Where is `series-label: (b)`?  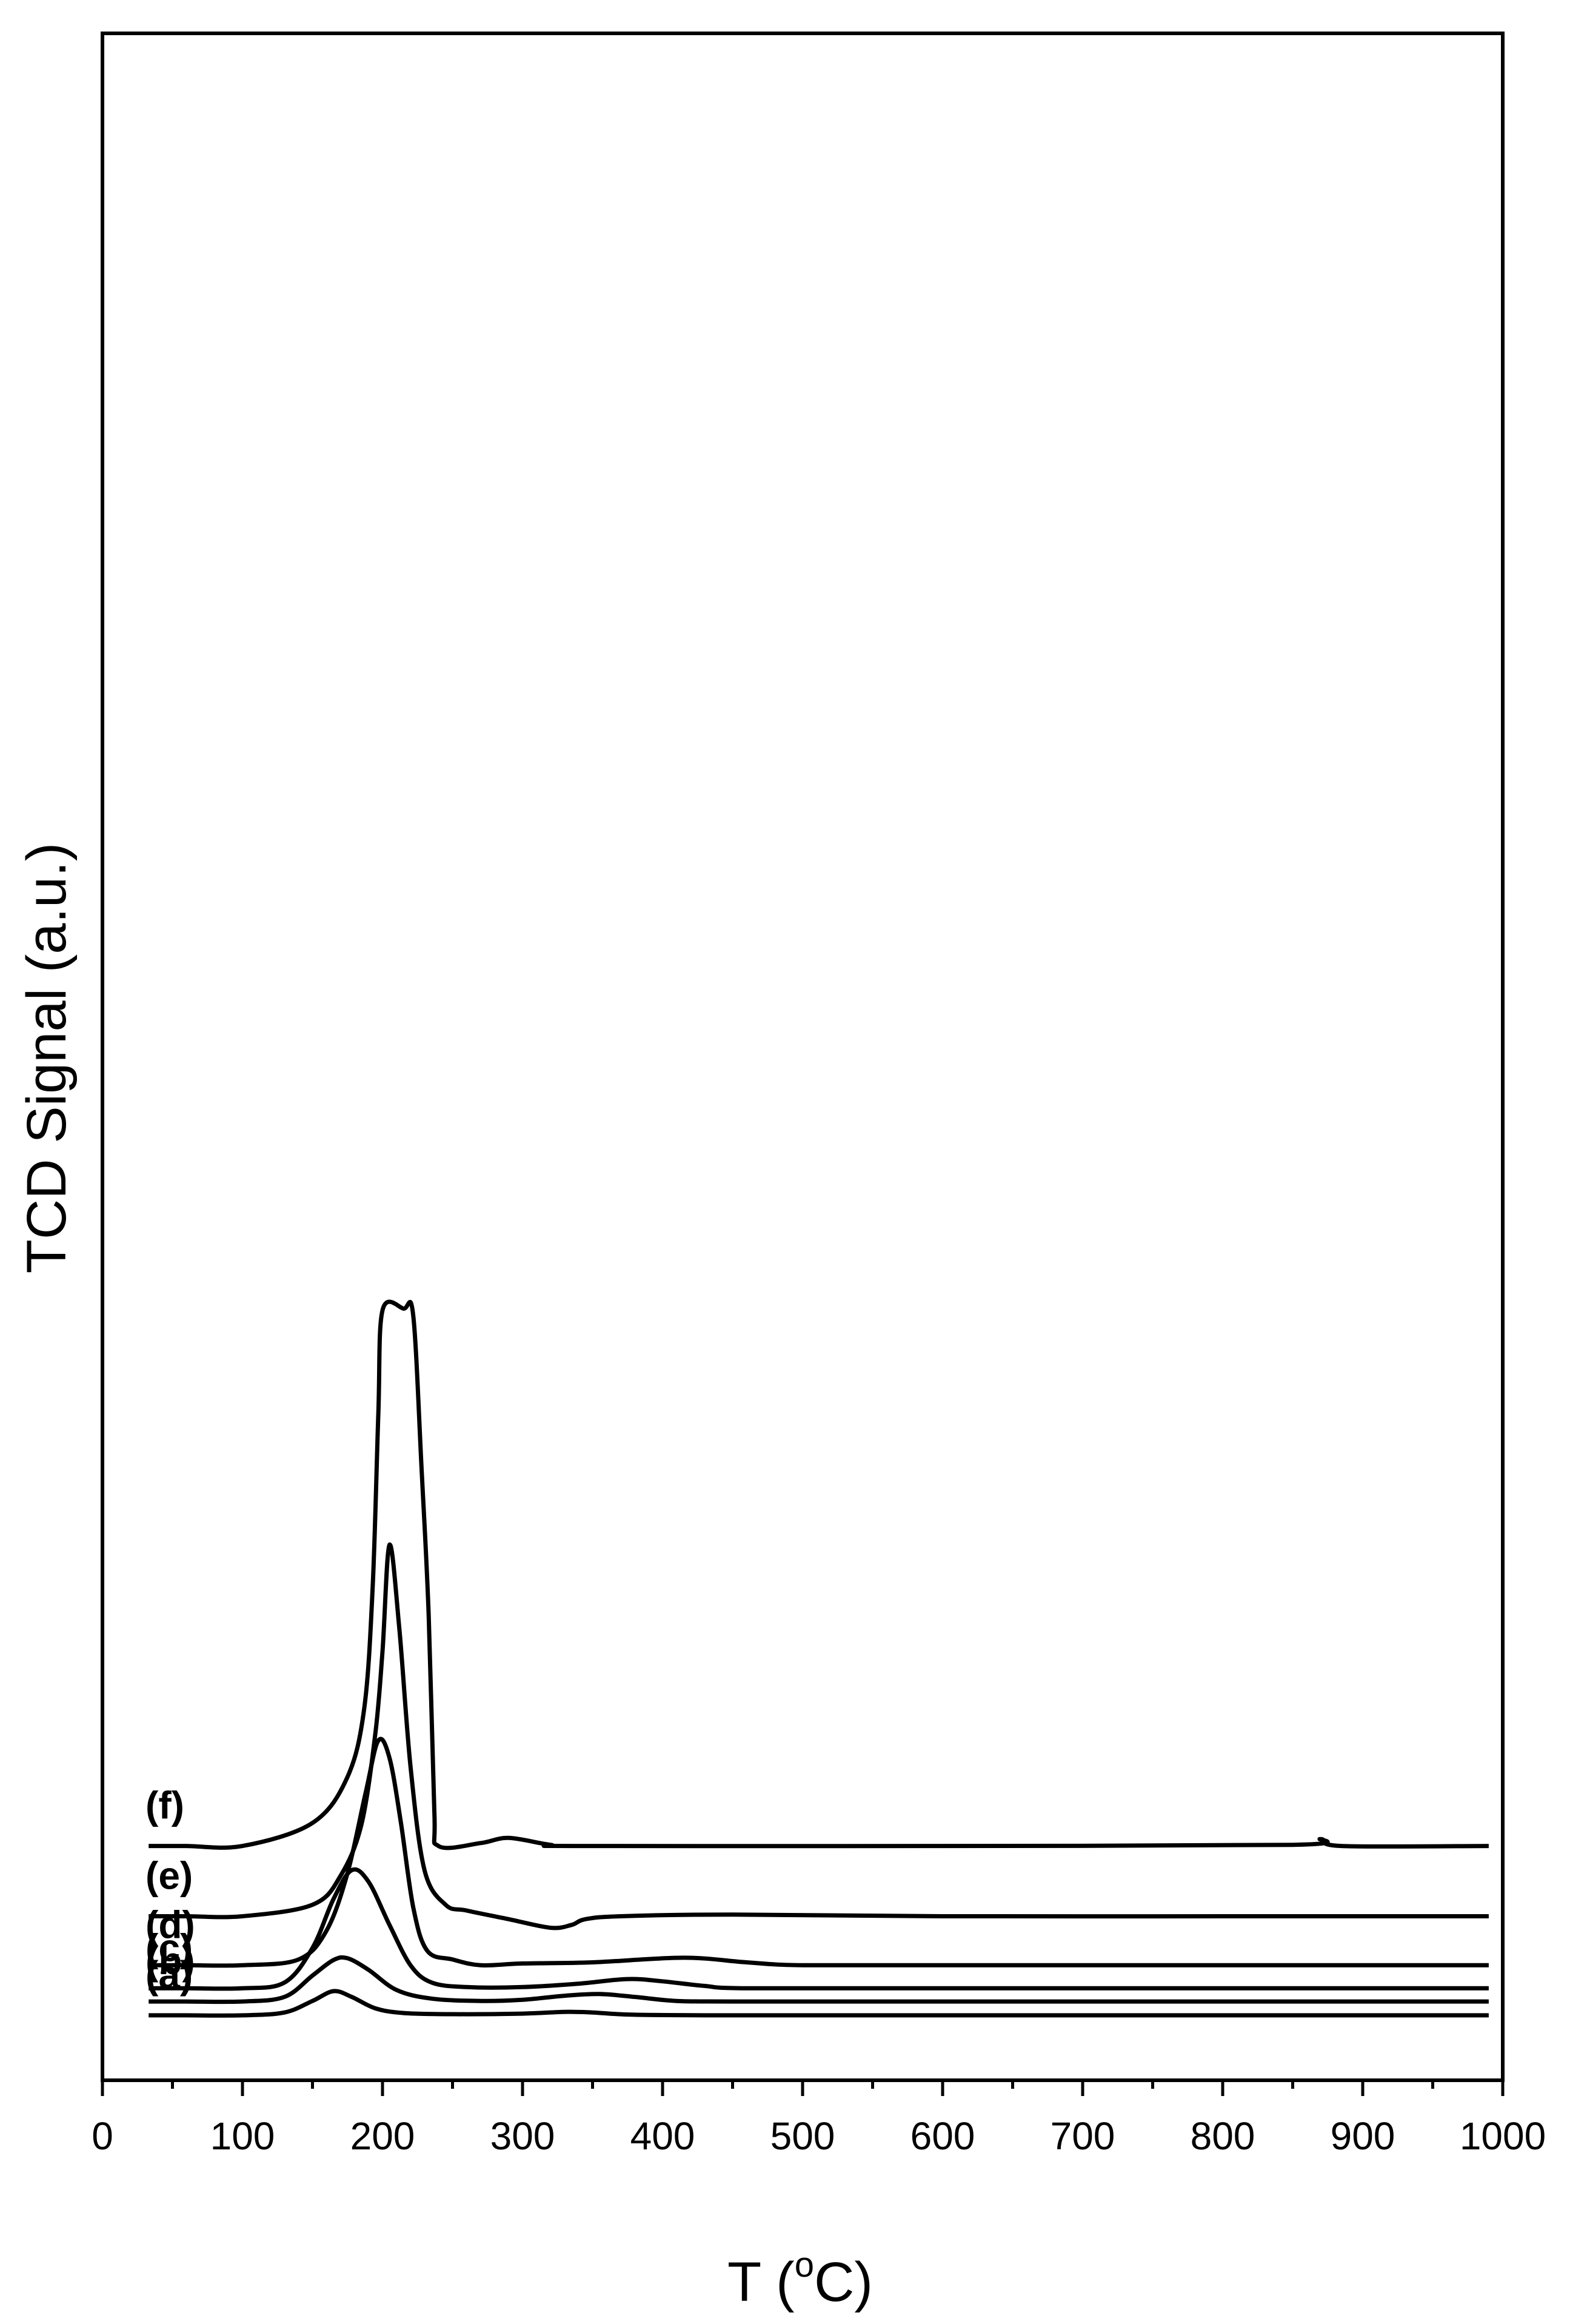
series-label: (b) is located at coordinates (170, 1961).